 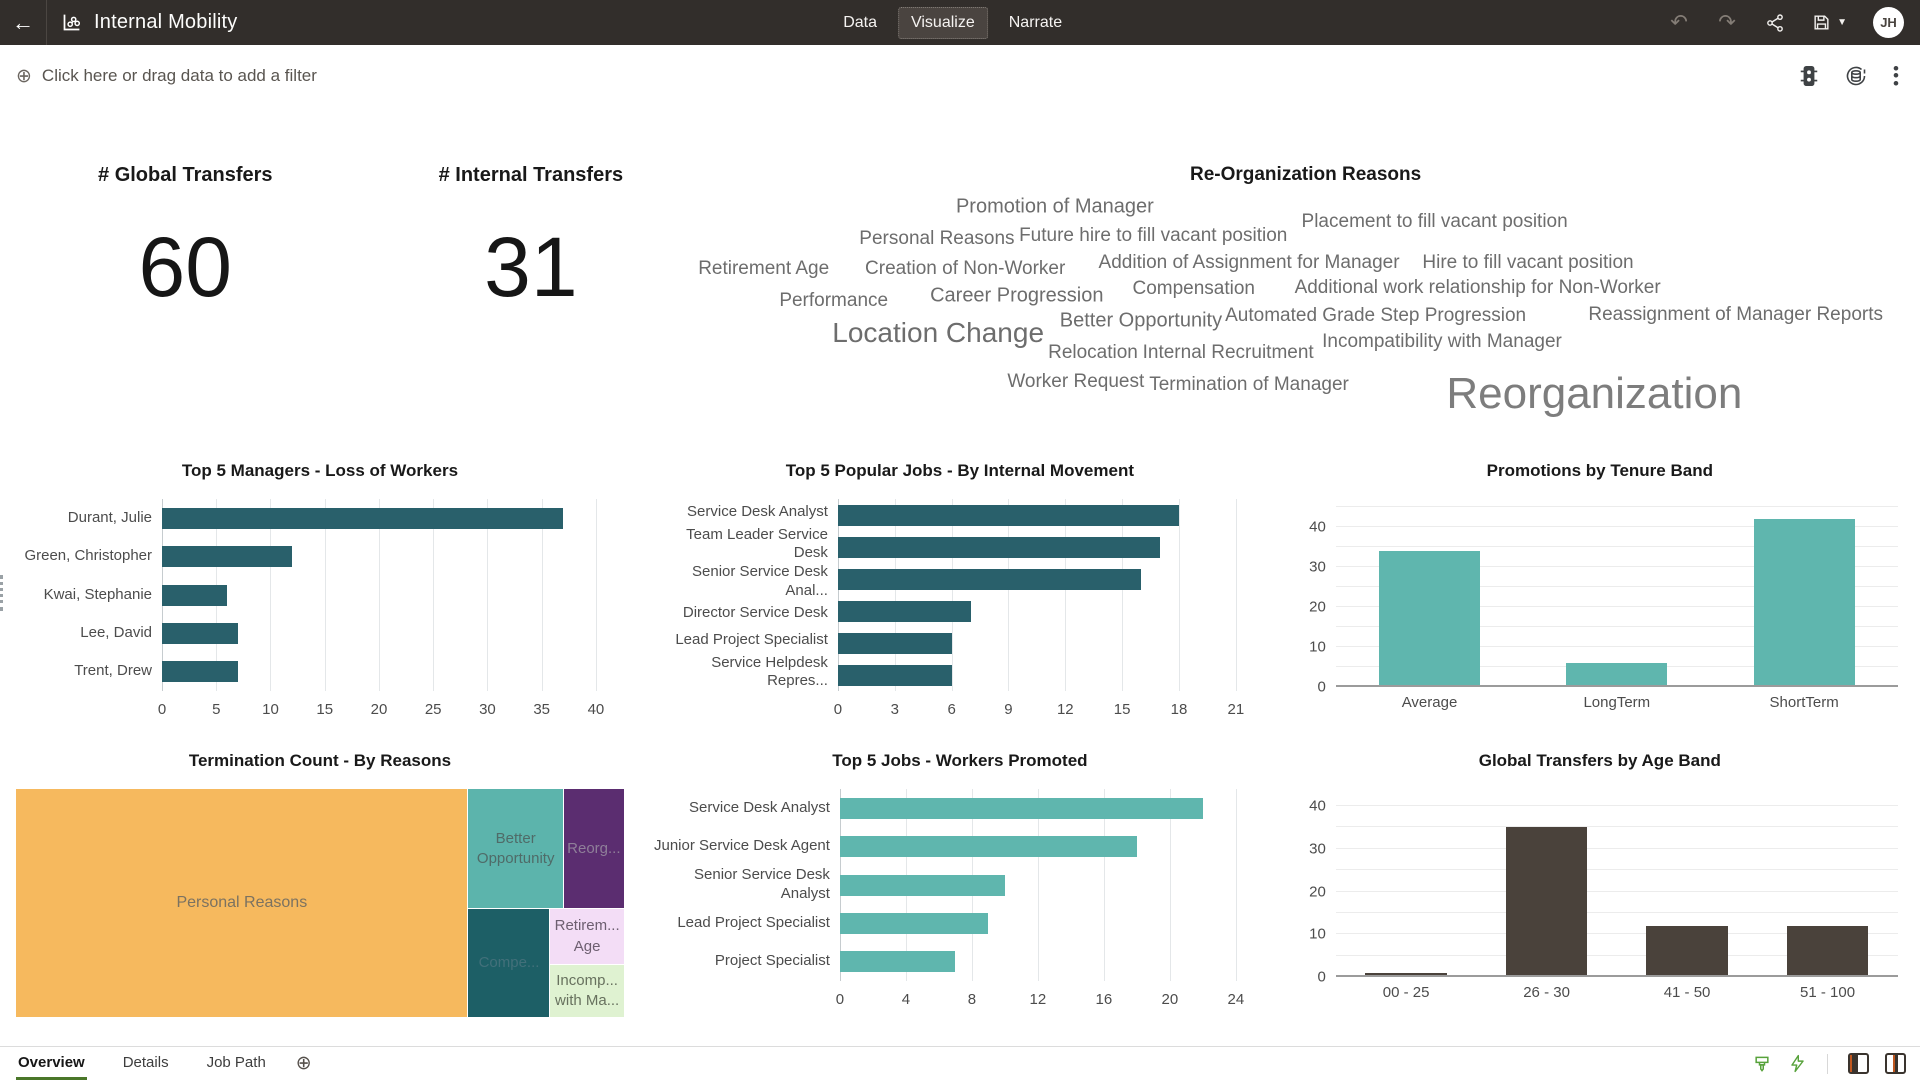 I want to click on tab-overview: Overview, so click(x=51, y=1063).